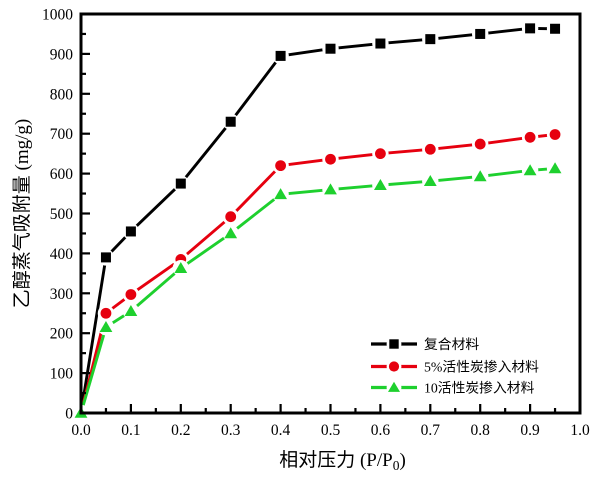 The image size is (600, 482). Describe the element at coordinates (451, 344) in the screenshot. I see `legend-label-composite: 复合材料` at that location.